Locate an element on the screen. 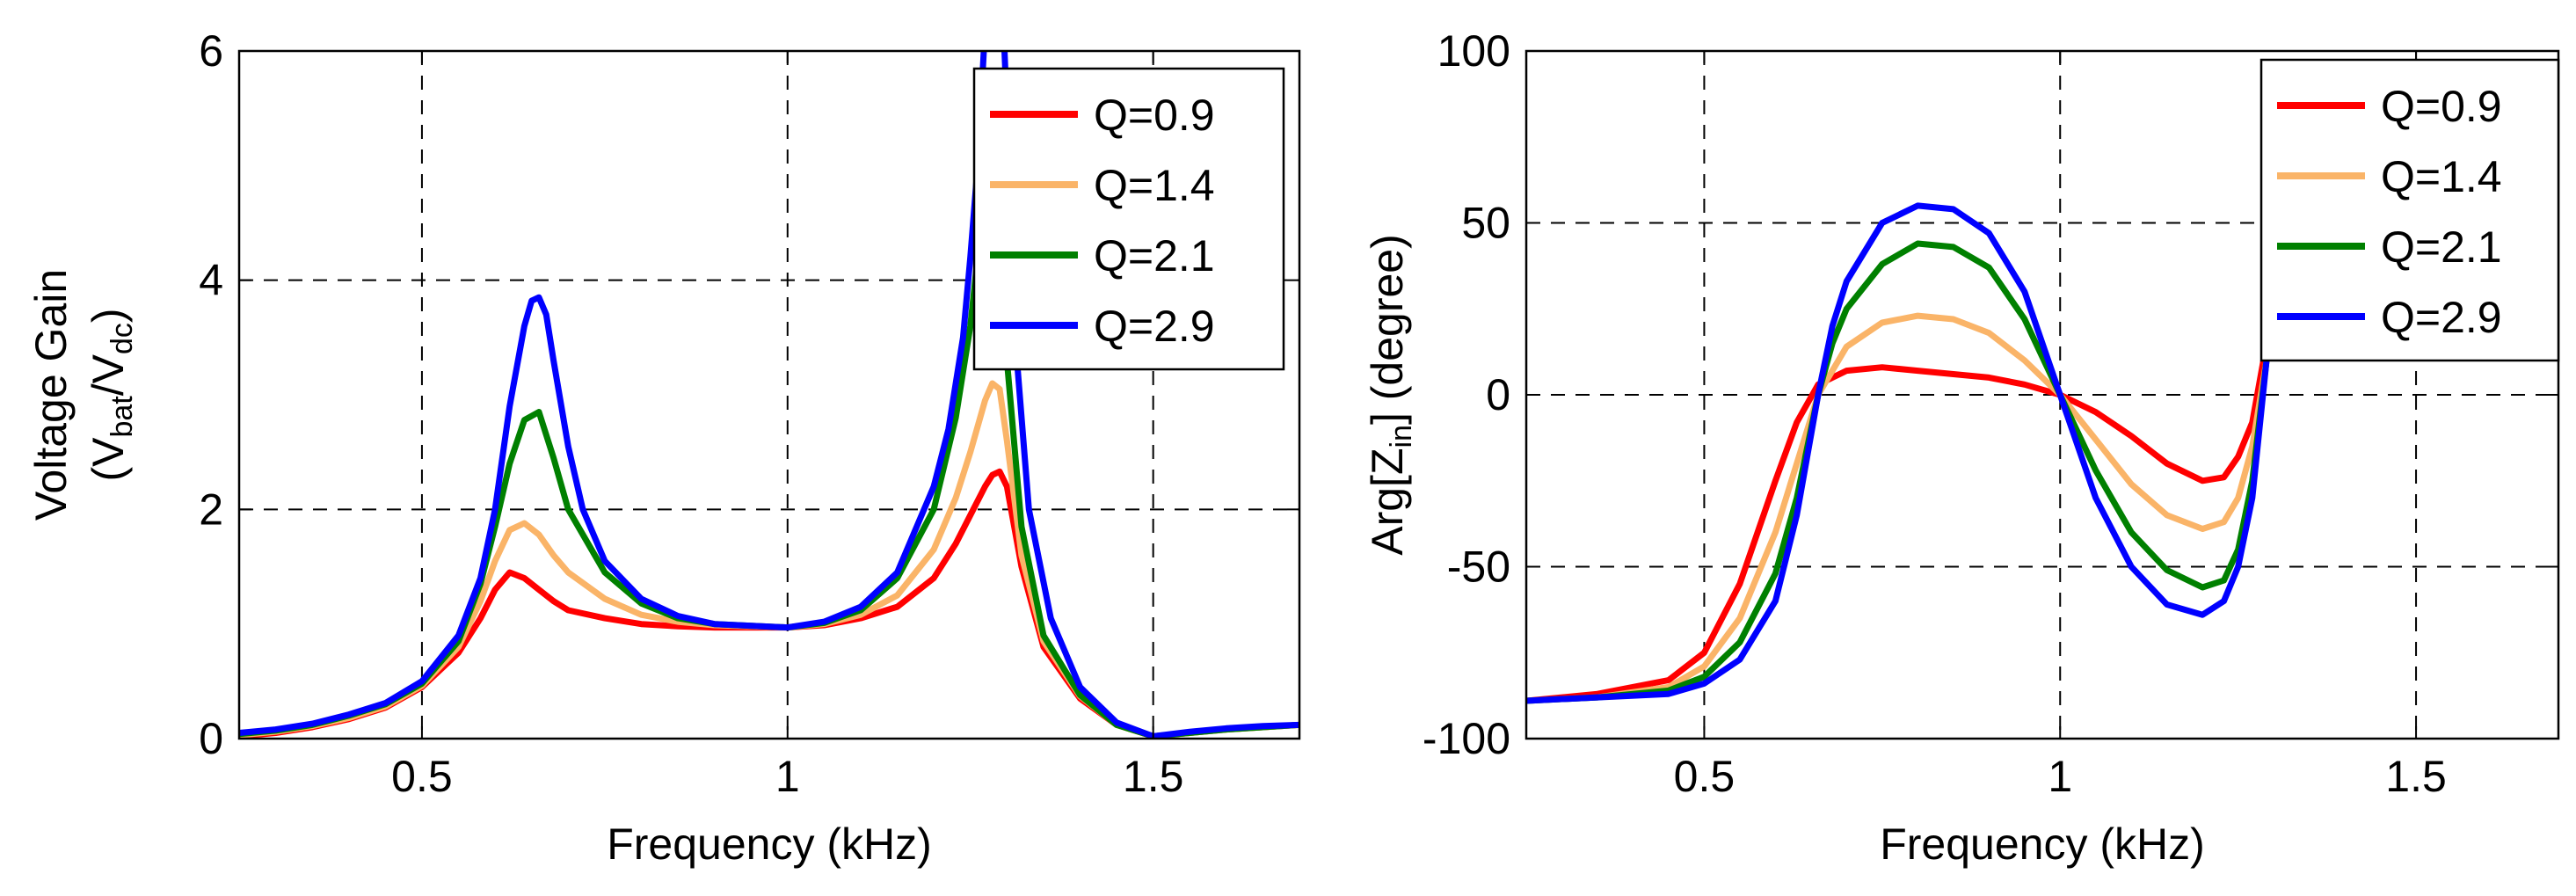 This screenshot has height=896, width=2576. y-axis-label: Voltage Gain is located at coordinates (51, 395).